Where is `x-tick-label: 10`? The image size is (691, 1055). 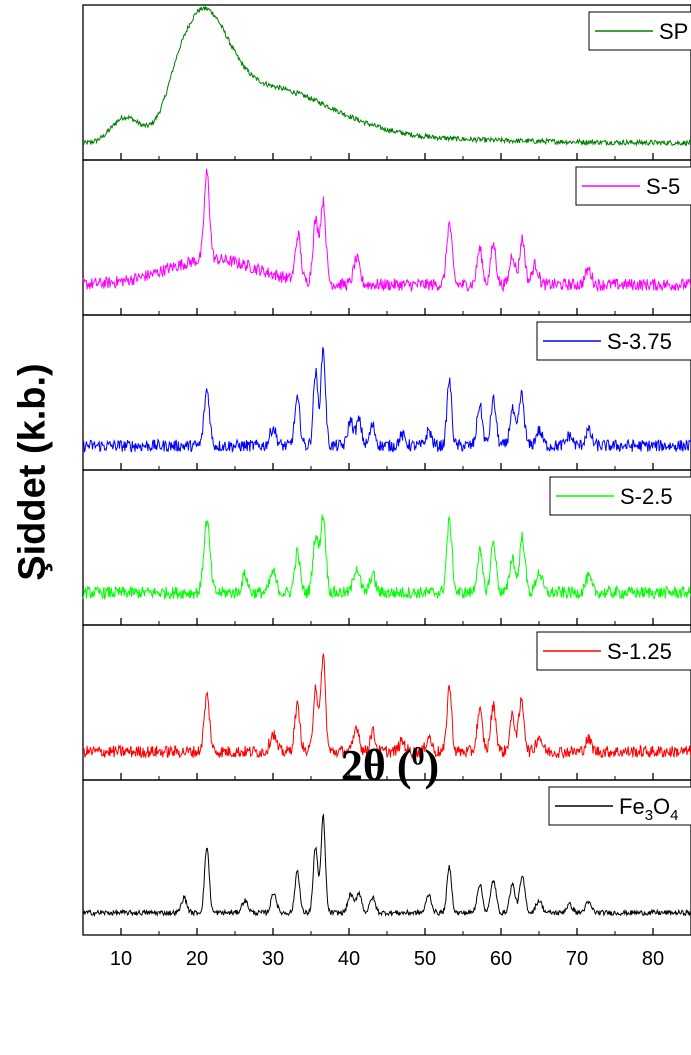
x-tick-label: 10 is located at coordinates (121, 959).